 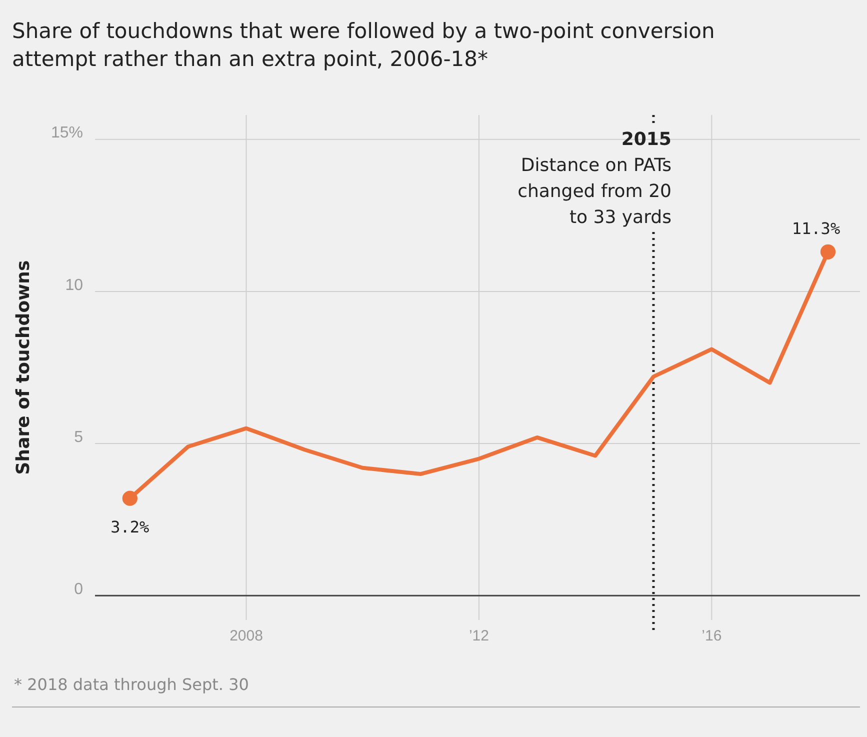 What do you see at coordinates (363, 45) in the screenshot?
I see `chart-title: Share of touchdowns that were followed by a two-point conversion attempt rather than an extra point, 2006-18*` at bounding box center [363, 45].